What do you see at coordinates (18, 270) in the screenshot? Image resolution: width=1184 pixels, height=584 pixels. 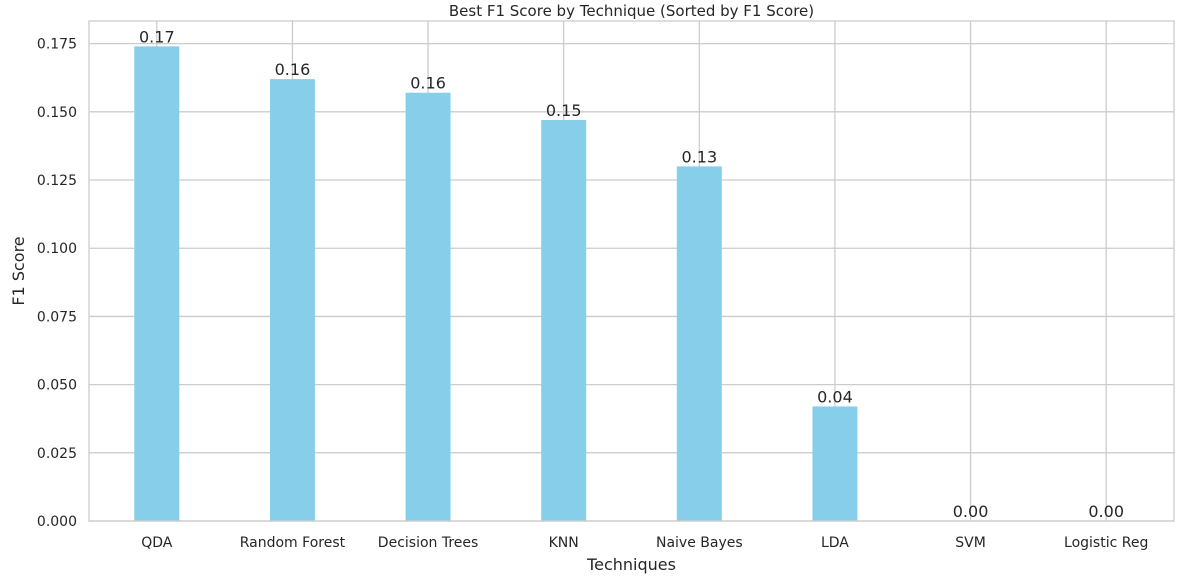 I see `y-axis-label: F1 Score` at bounding box center [18, 270].